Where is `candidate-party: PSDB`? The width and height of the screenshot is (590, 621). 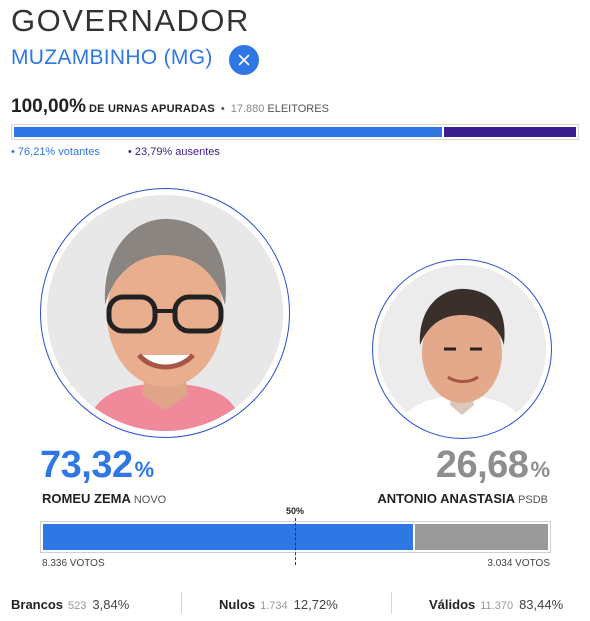
candidate-party: PSDB is located at coordinates (533, 500).